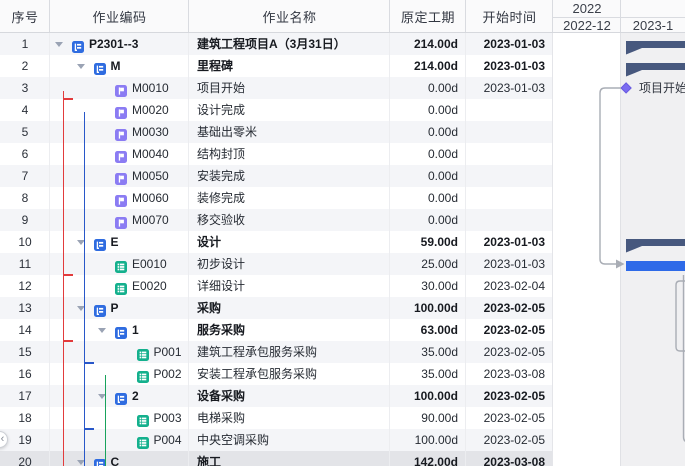 The width and height of the screenshot is (685, 466). Describe the element at coordinates (63, 278) in the screenshot. I see `tree-branch-line` at that location.